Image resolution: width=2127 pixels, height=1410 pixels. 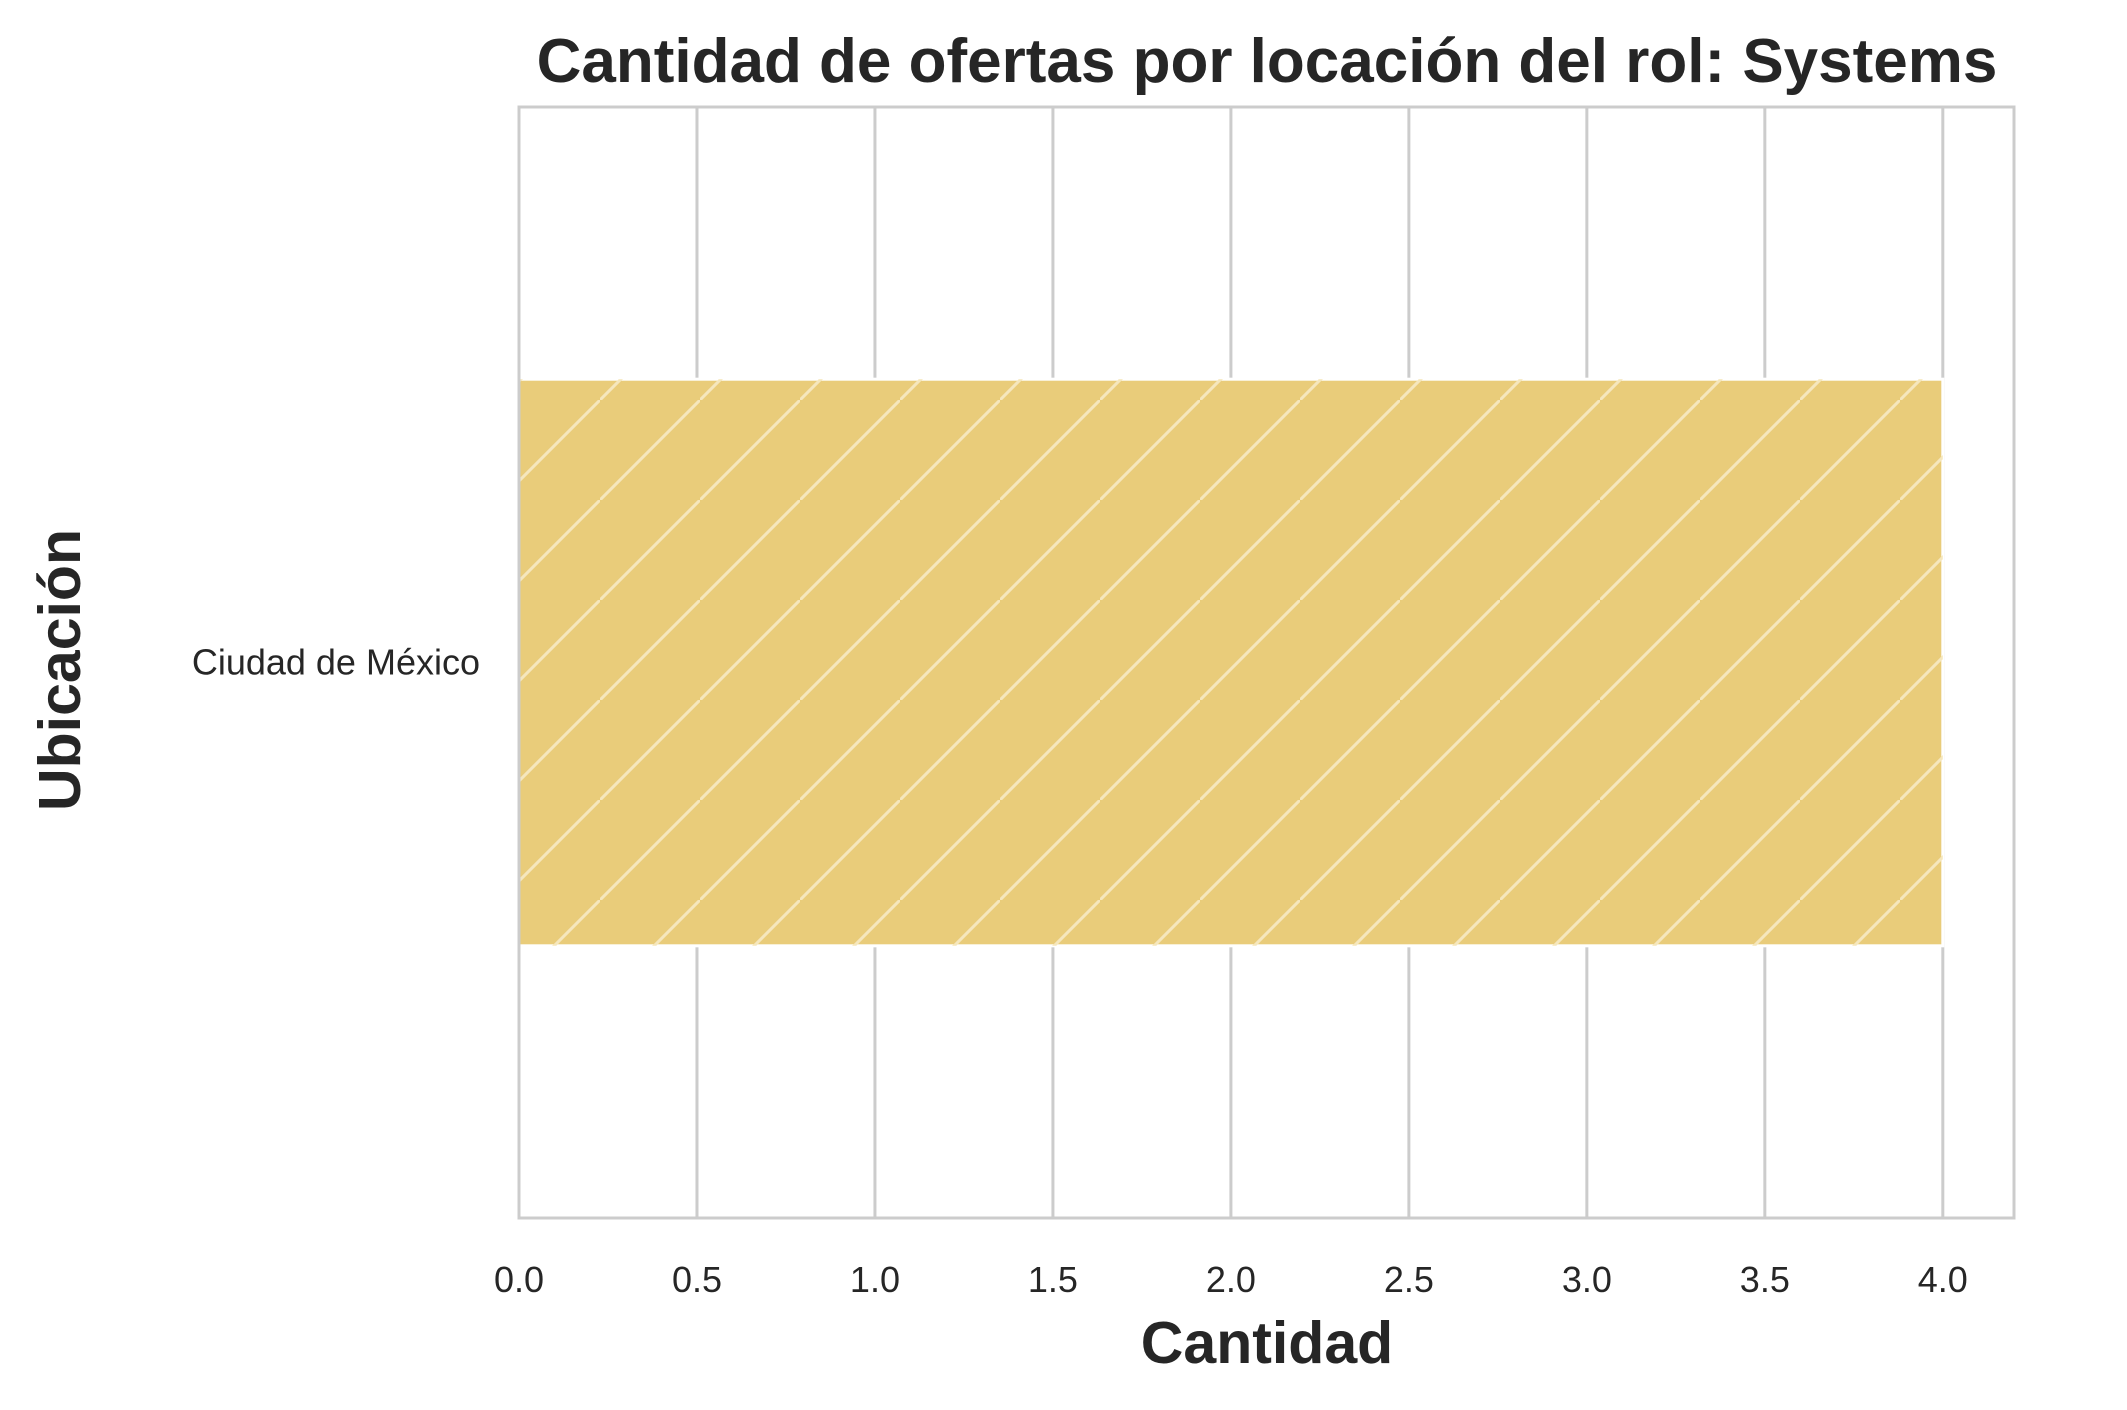 What do you see at coordinates (519, 1279) in the screenshot?
I see `x-tick-label: 0.0` at bounding box center [519, 1279].